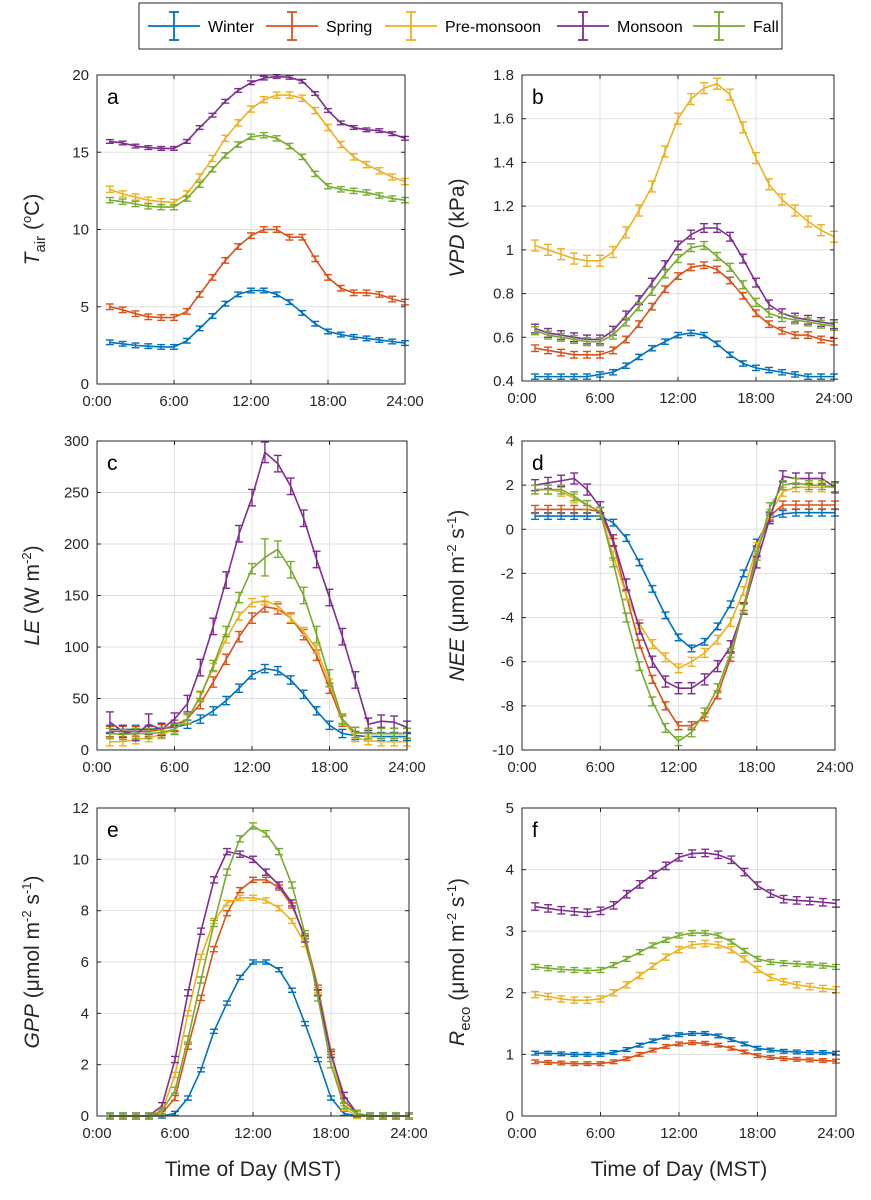  I want to click on y-tick-label: 100, so click(76, 647).